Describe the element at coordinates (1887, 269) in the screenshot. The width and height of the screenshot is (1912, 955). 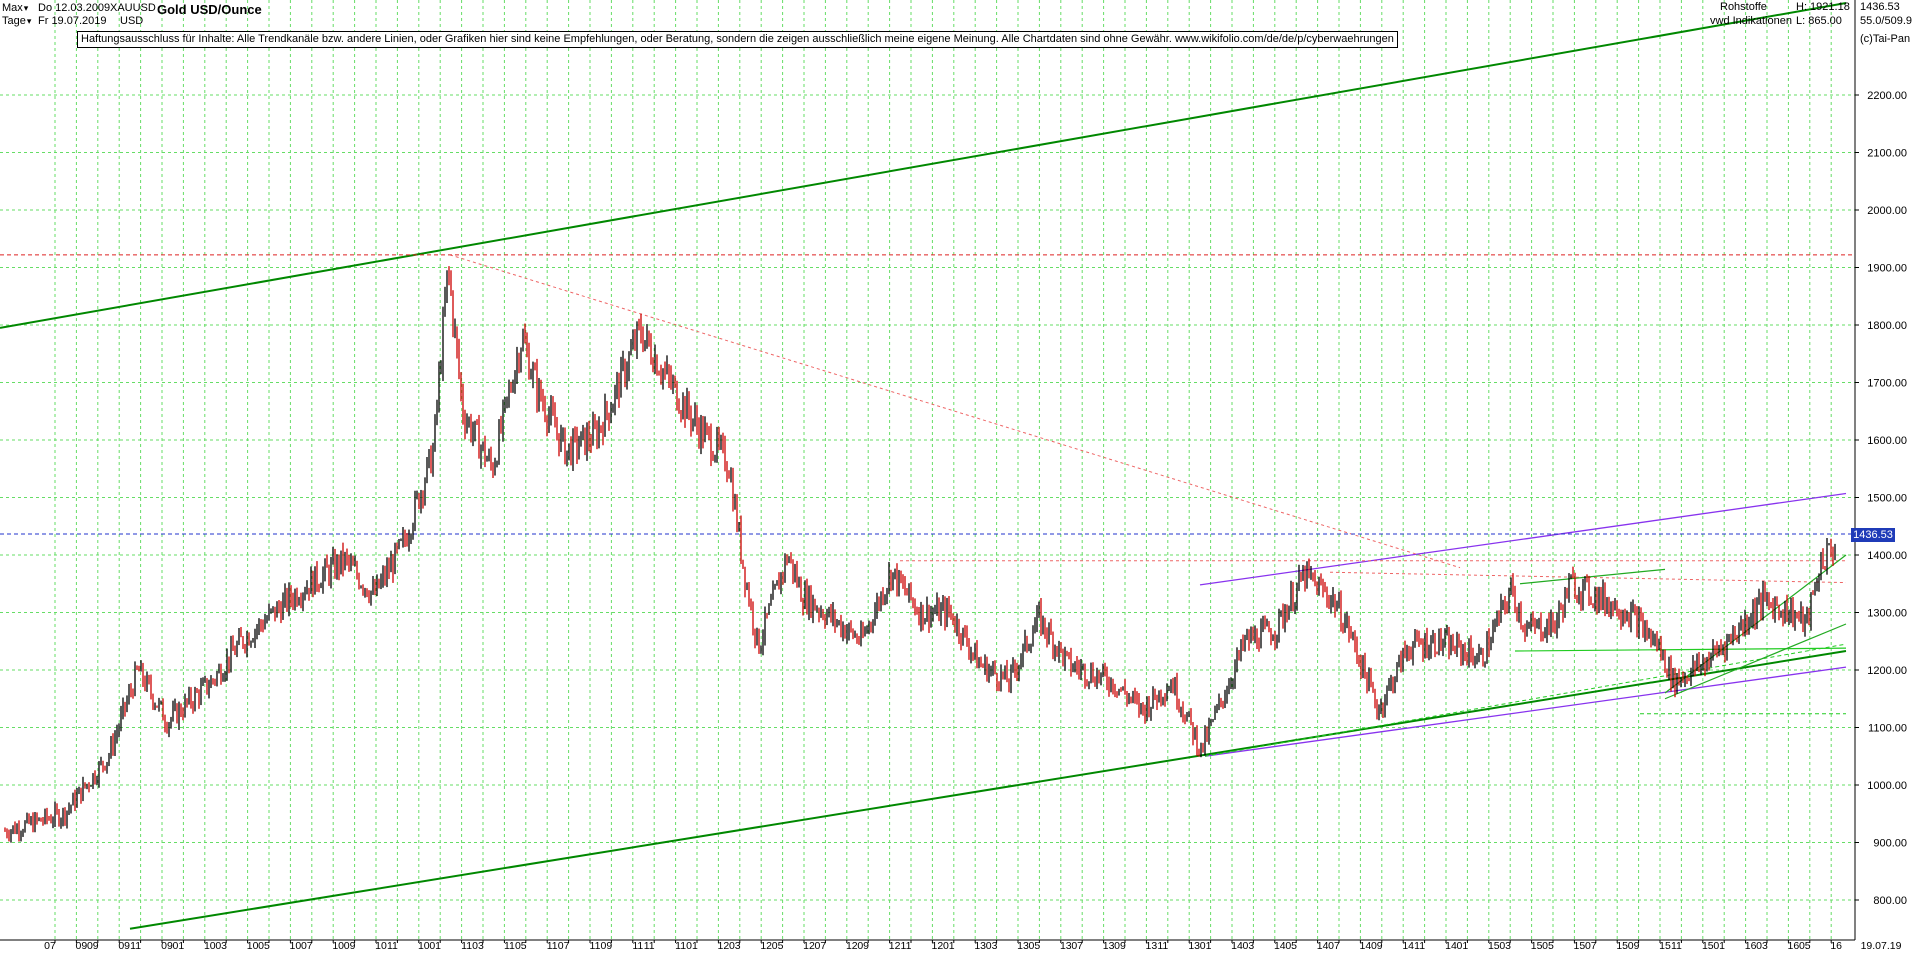
I see `y-tick-label: 1900.00` at that location.